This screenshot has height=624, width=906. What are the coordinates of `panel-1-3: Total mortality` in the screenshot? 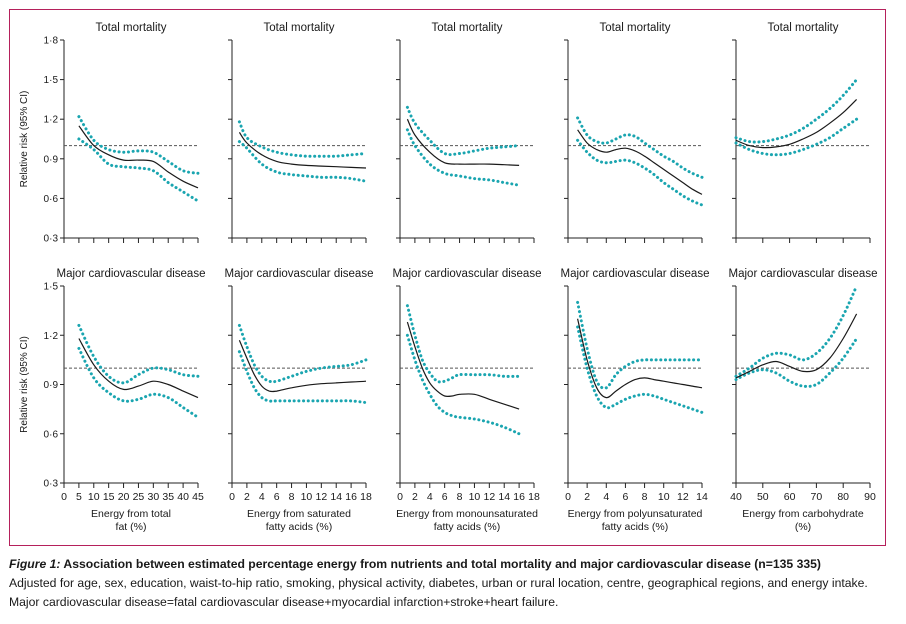 It's located at (465, 132).